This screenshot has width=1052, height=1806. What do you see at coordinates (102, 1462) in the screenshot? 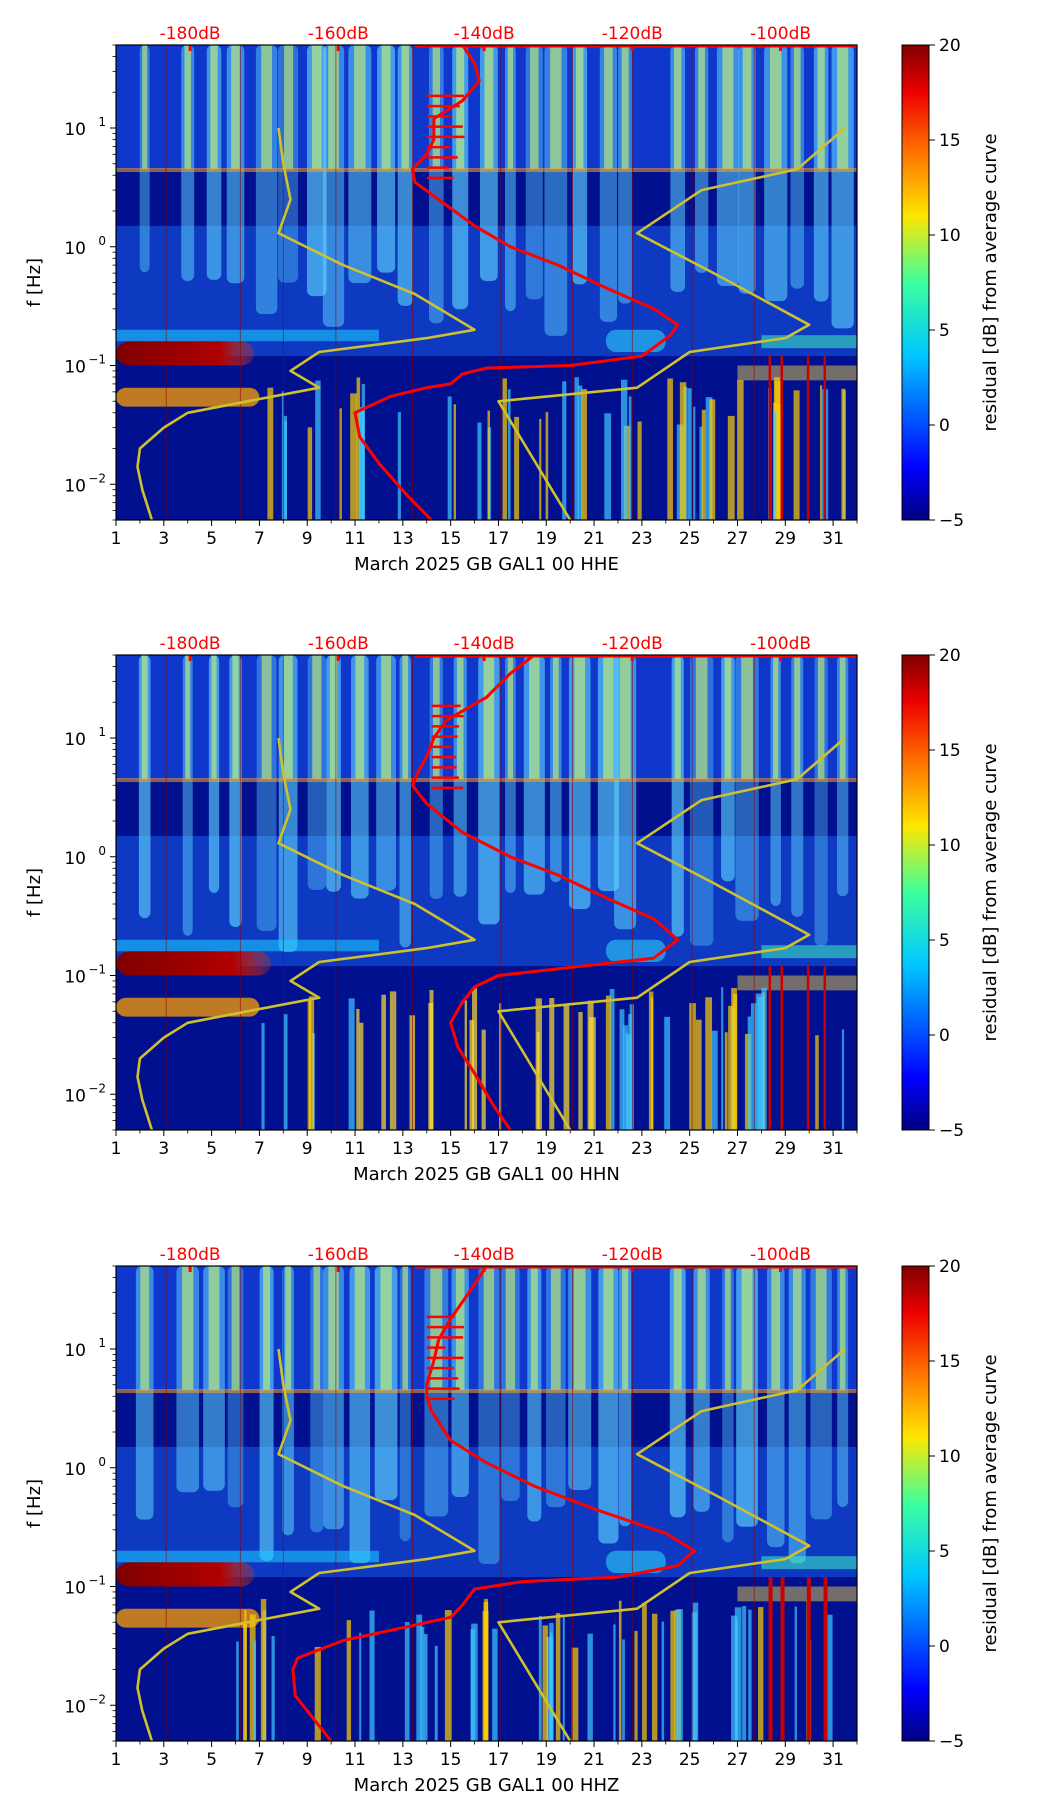
I see `y-tick-exponent: 0` at bounding box center [102, 1462].